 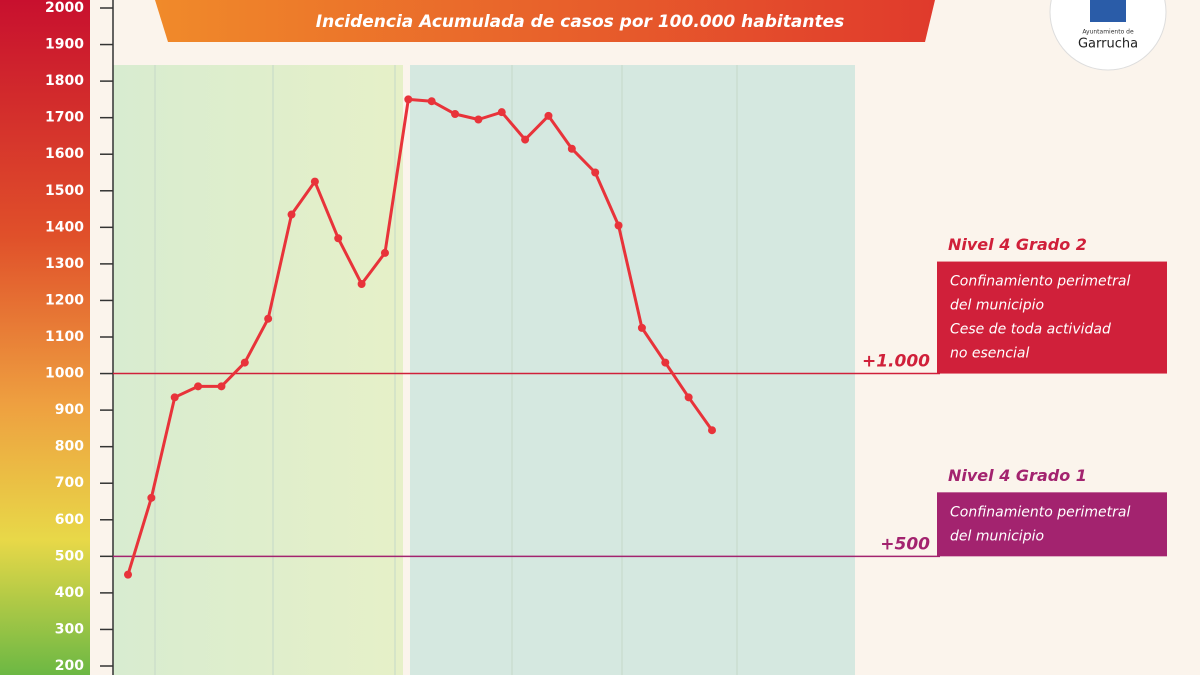 I want to click on y-tick-label: 1500, so click(x=64, y=191).